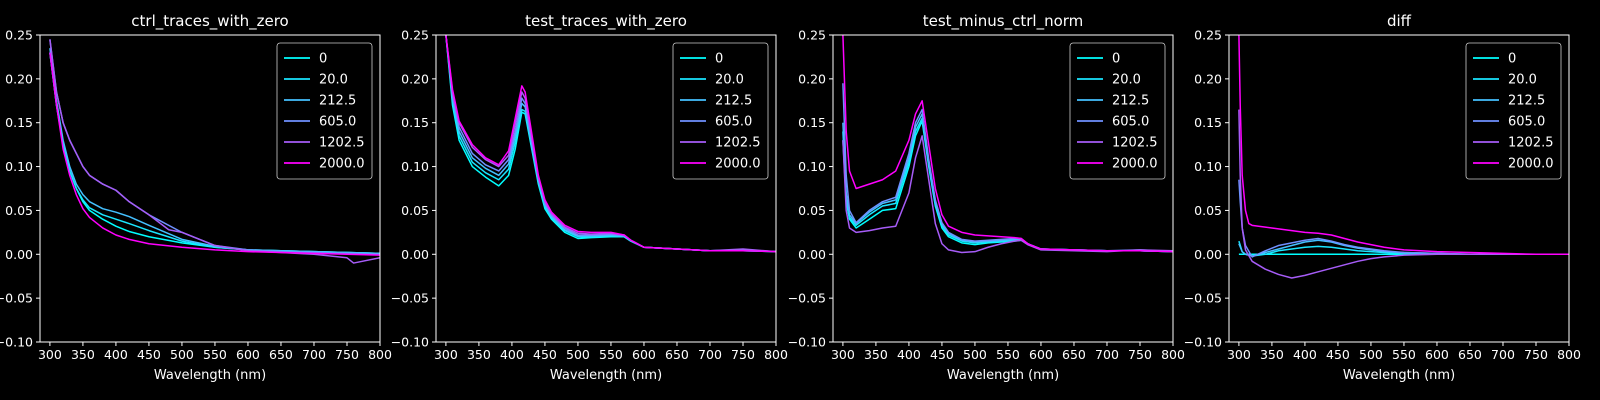 The width and height of the screenshot is (1600, 400). What do you see at coordinates (320, 101) in the screenshot?
I see `legend-item: 212.5` at bounding box center [320, 101].